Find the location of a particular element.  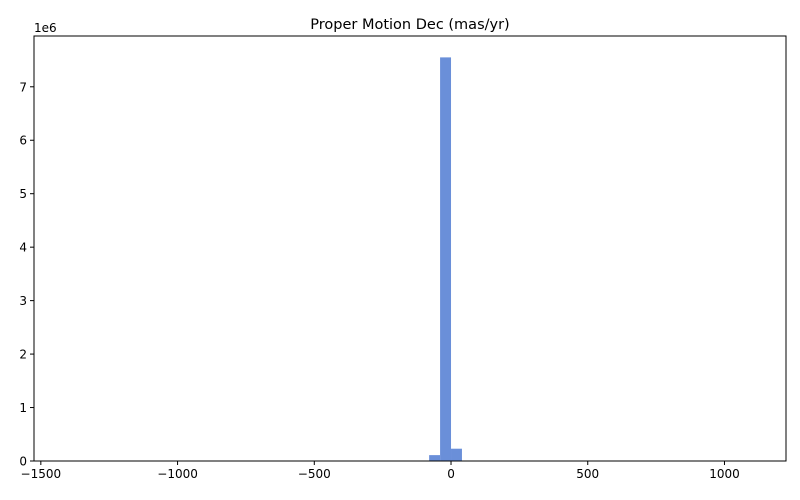

y-tick-label: 2 is located at coordinates (23, 355).